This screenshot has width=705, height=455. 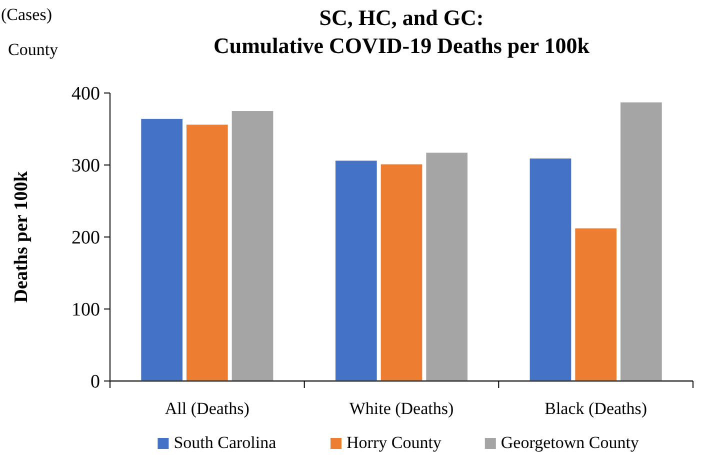 What do you see at coordinates (225, 442) in the screenshot?
I see `legend-label: South Carolina` at bounding box center [225, 442].